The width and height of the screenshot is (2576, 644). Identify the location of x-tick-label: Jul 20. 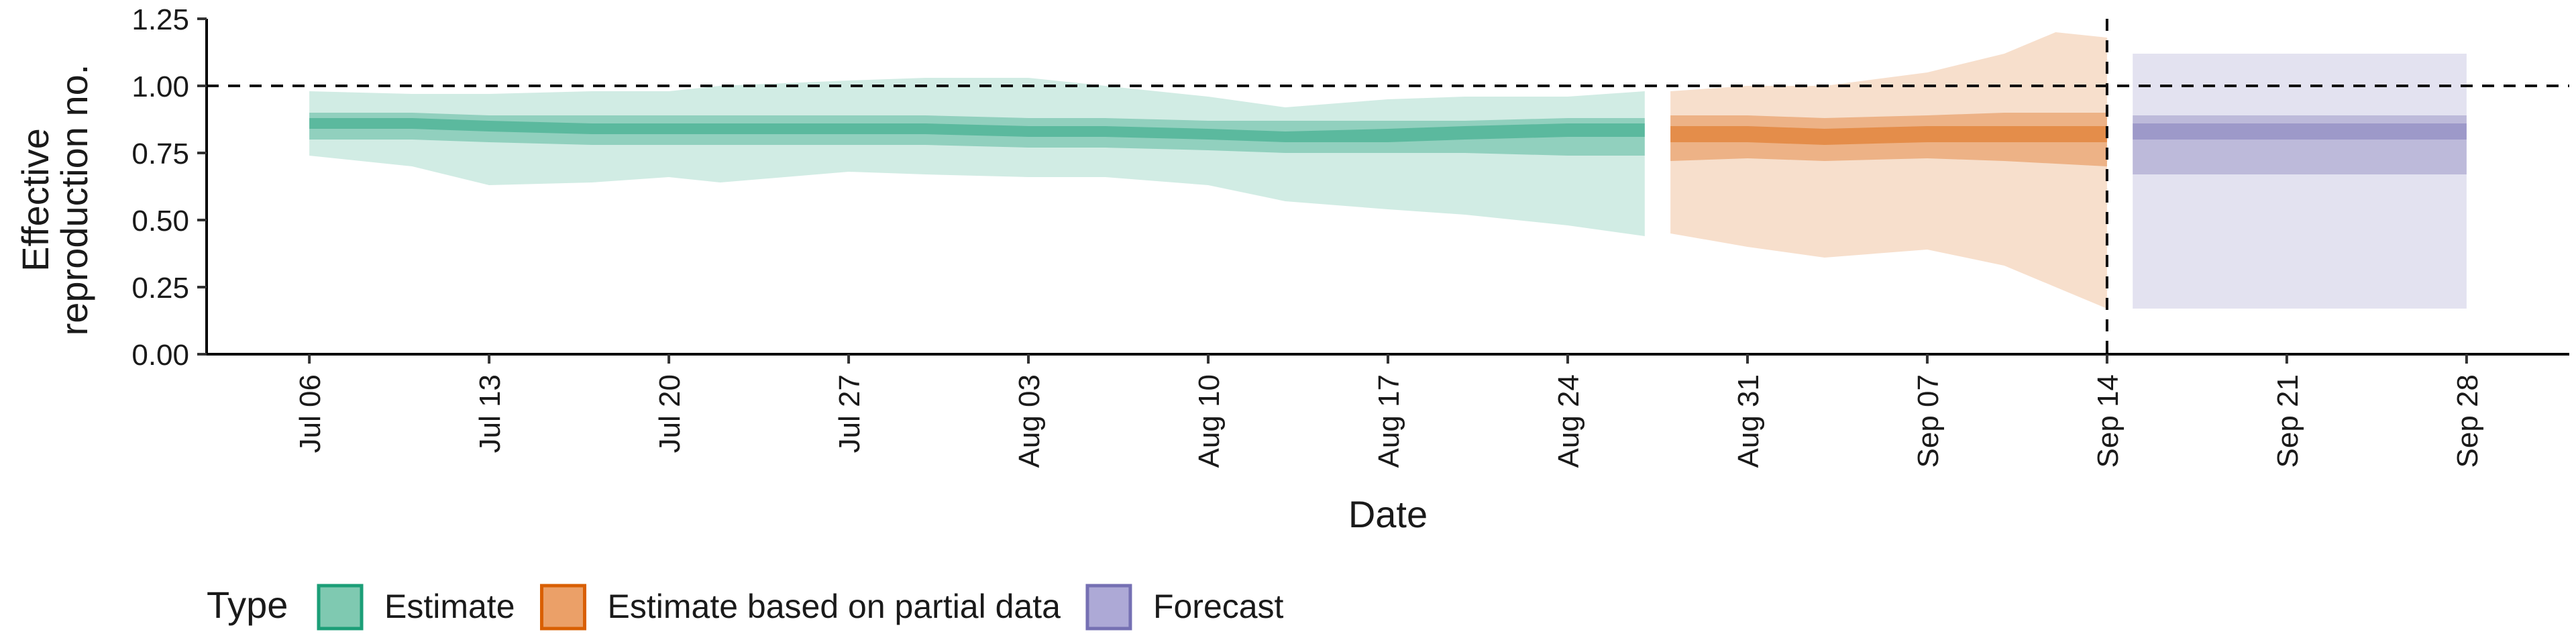
(669, 413).